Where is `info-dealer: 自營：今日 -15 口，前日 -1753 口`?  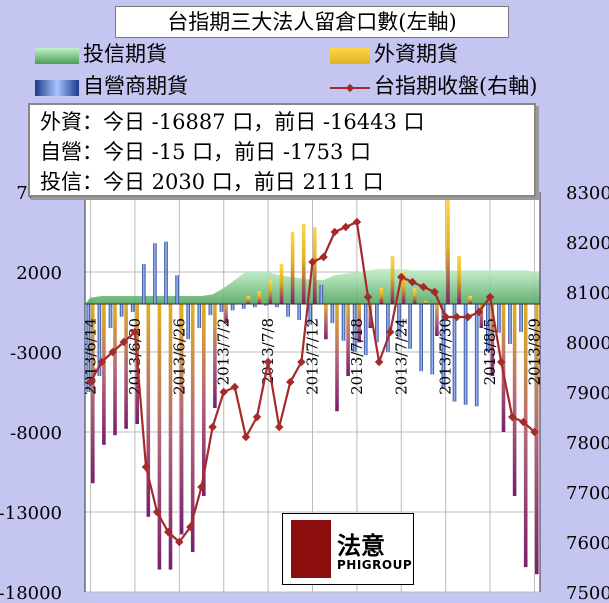 info-dealer: 自營：今日 -15 口，前日 -1753 口 is located at coordinates (206, 152).